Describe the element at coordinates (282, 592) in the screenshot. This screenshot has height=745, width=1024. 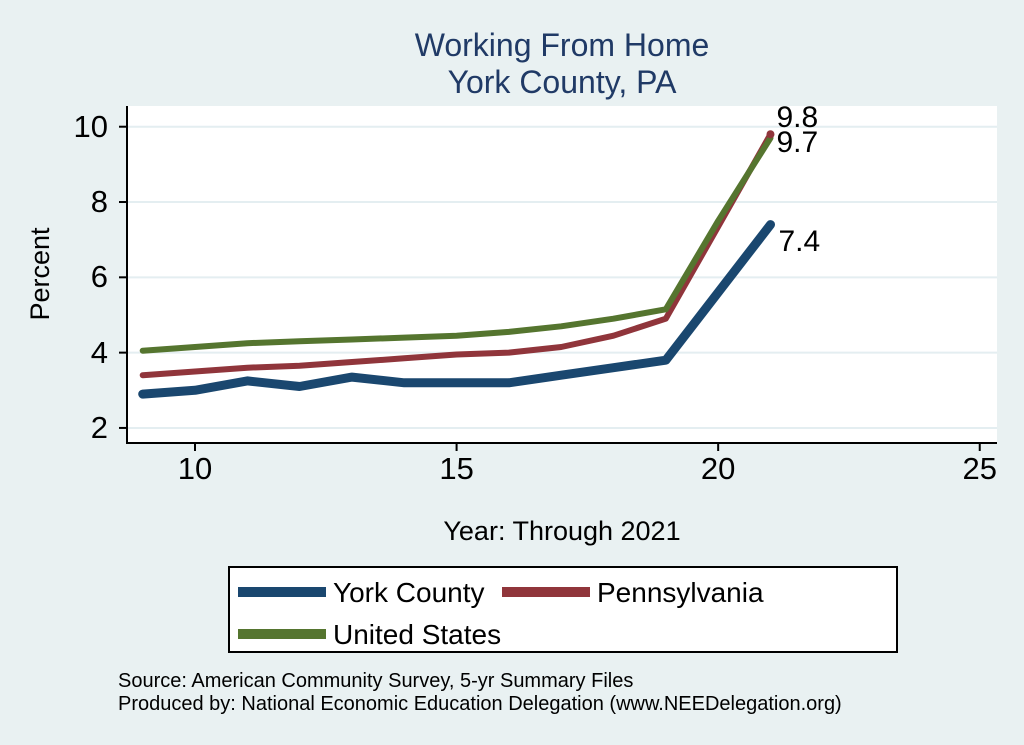
I see `legend-swatch-york-county` at that location.